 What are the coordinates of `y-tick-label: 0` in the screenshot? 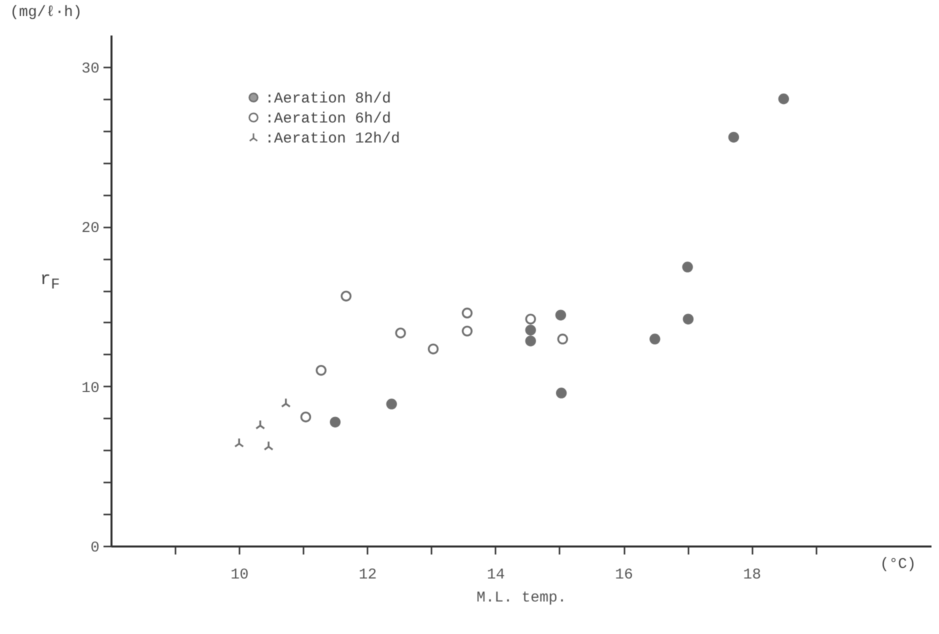 It's located at (95, 548).